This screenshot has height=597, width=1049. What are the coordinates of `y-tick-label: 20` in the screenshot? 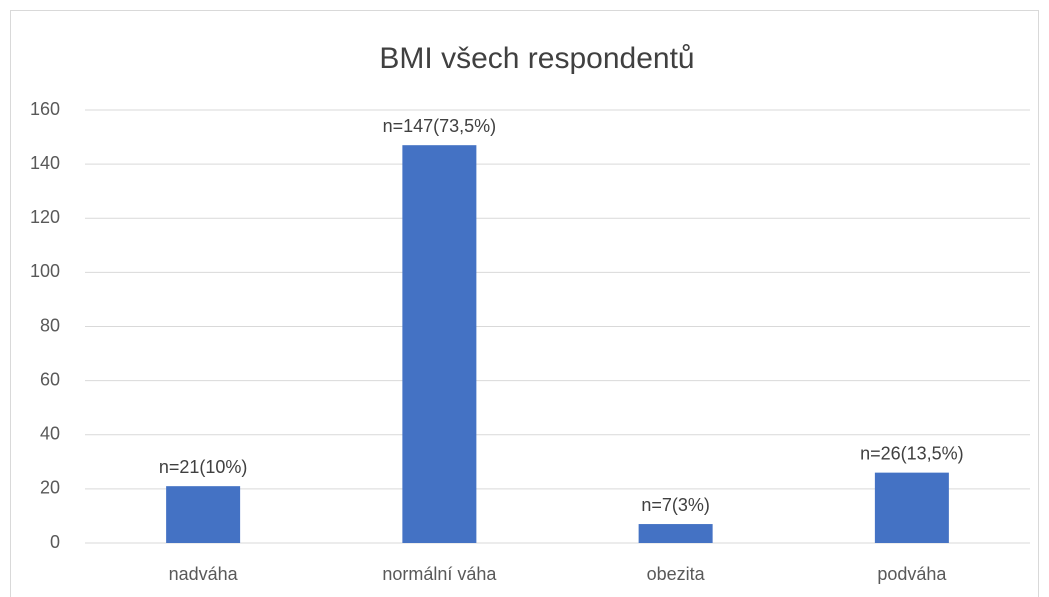 It's located at (50, 488).